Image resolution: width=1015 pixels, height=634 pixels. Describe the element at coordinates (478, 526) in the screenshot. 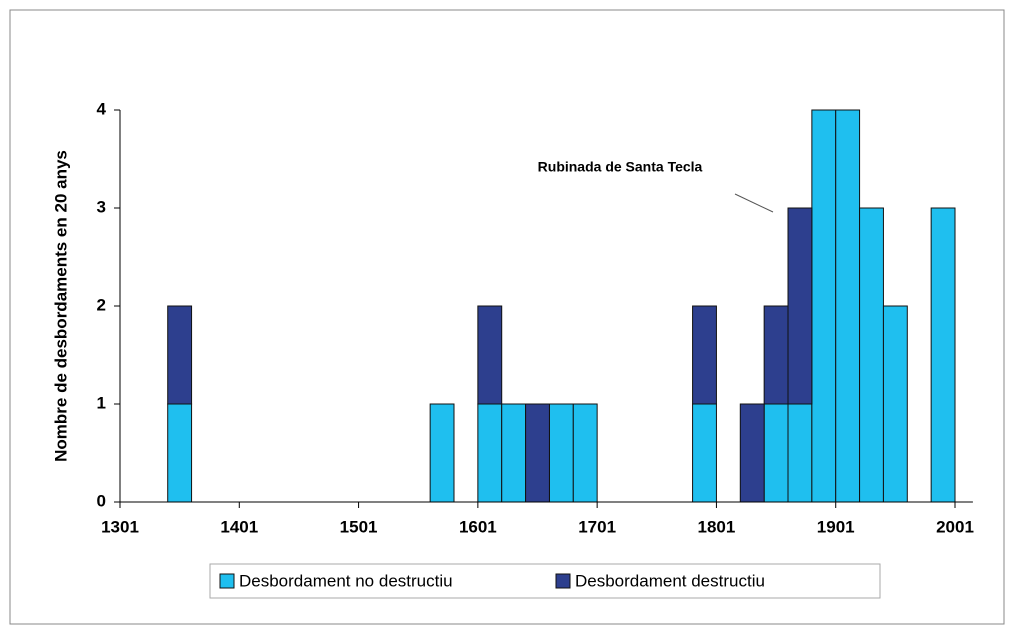

I see `x-tick-label: 1601` at that location.